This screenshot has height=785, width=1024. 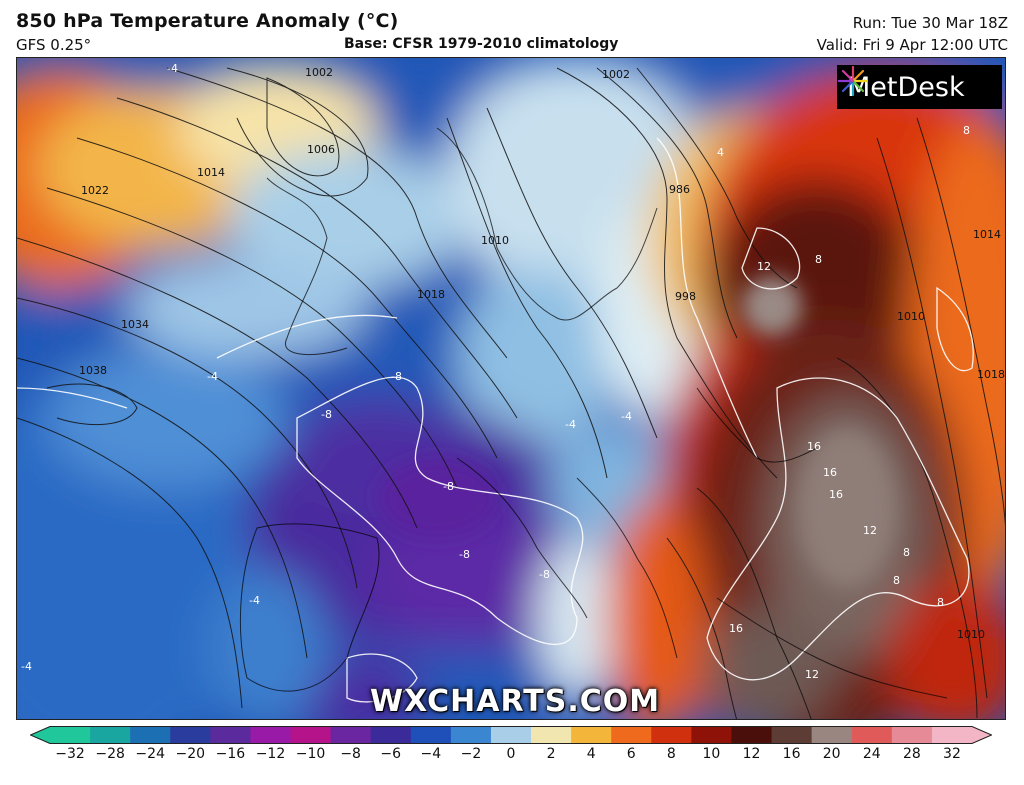 I want to click on colorbar-outline, so click(x=511, y=735).